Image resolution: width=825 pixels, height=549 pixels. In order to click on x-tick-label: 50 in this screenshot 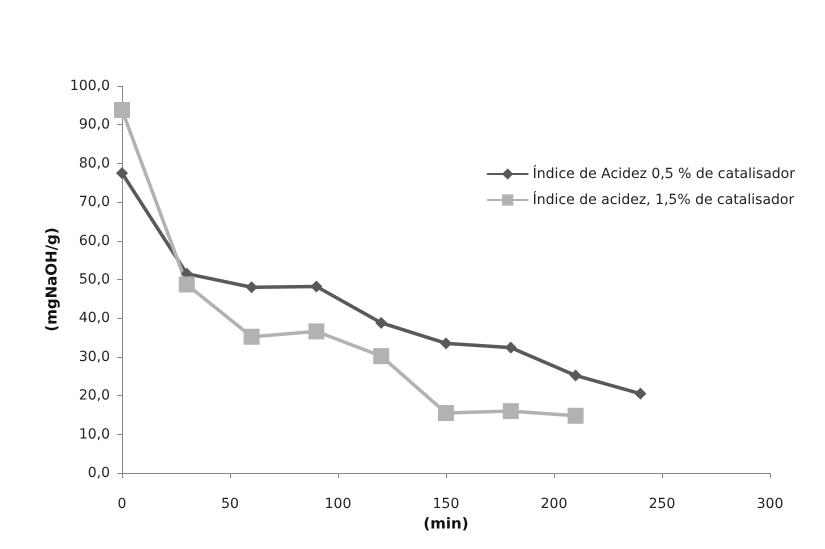, I will do `click(230, 504)`.